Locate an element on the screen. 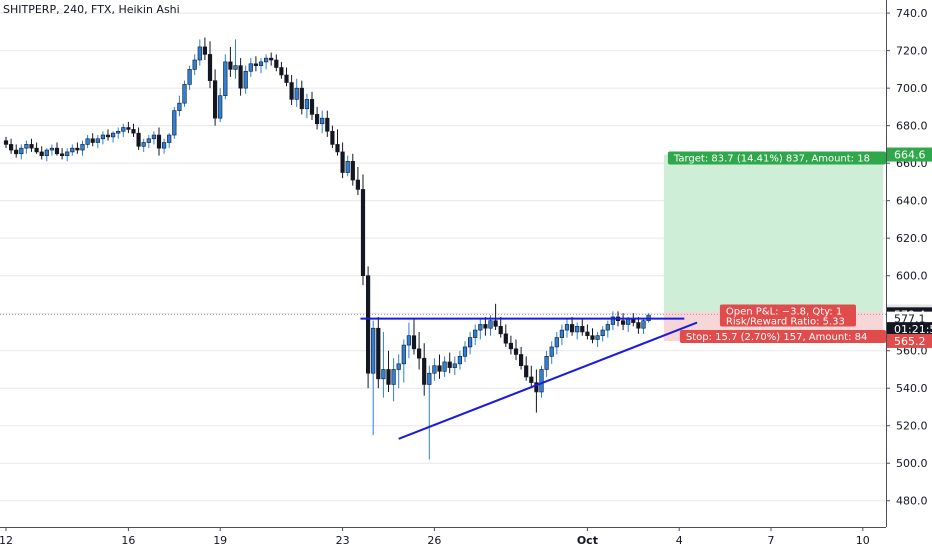  price-tag: 565.2 is located at coordinates (910, 341).